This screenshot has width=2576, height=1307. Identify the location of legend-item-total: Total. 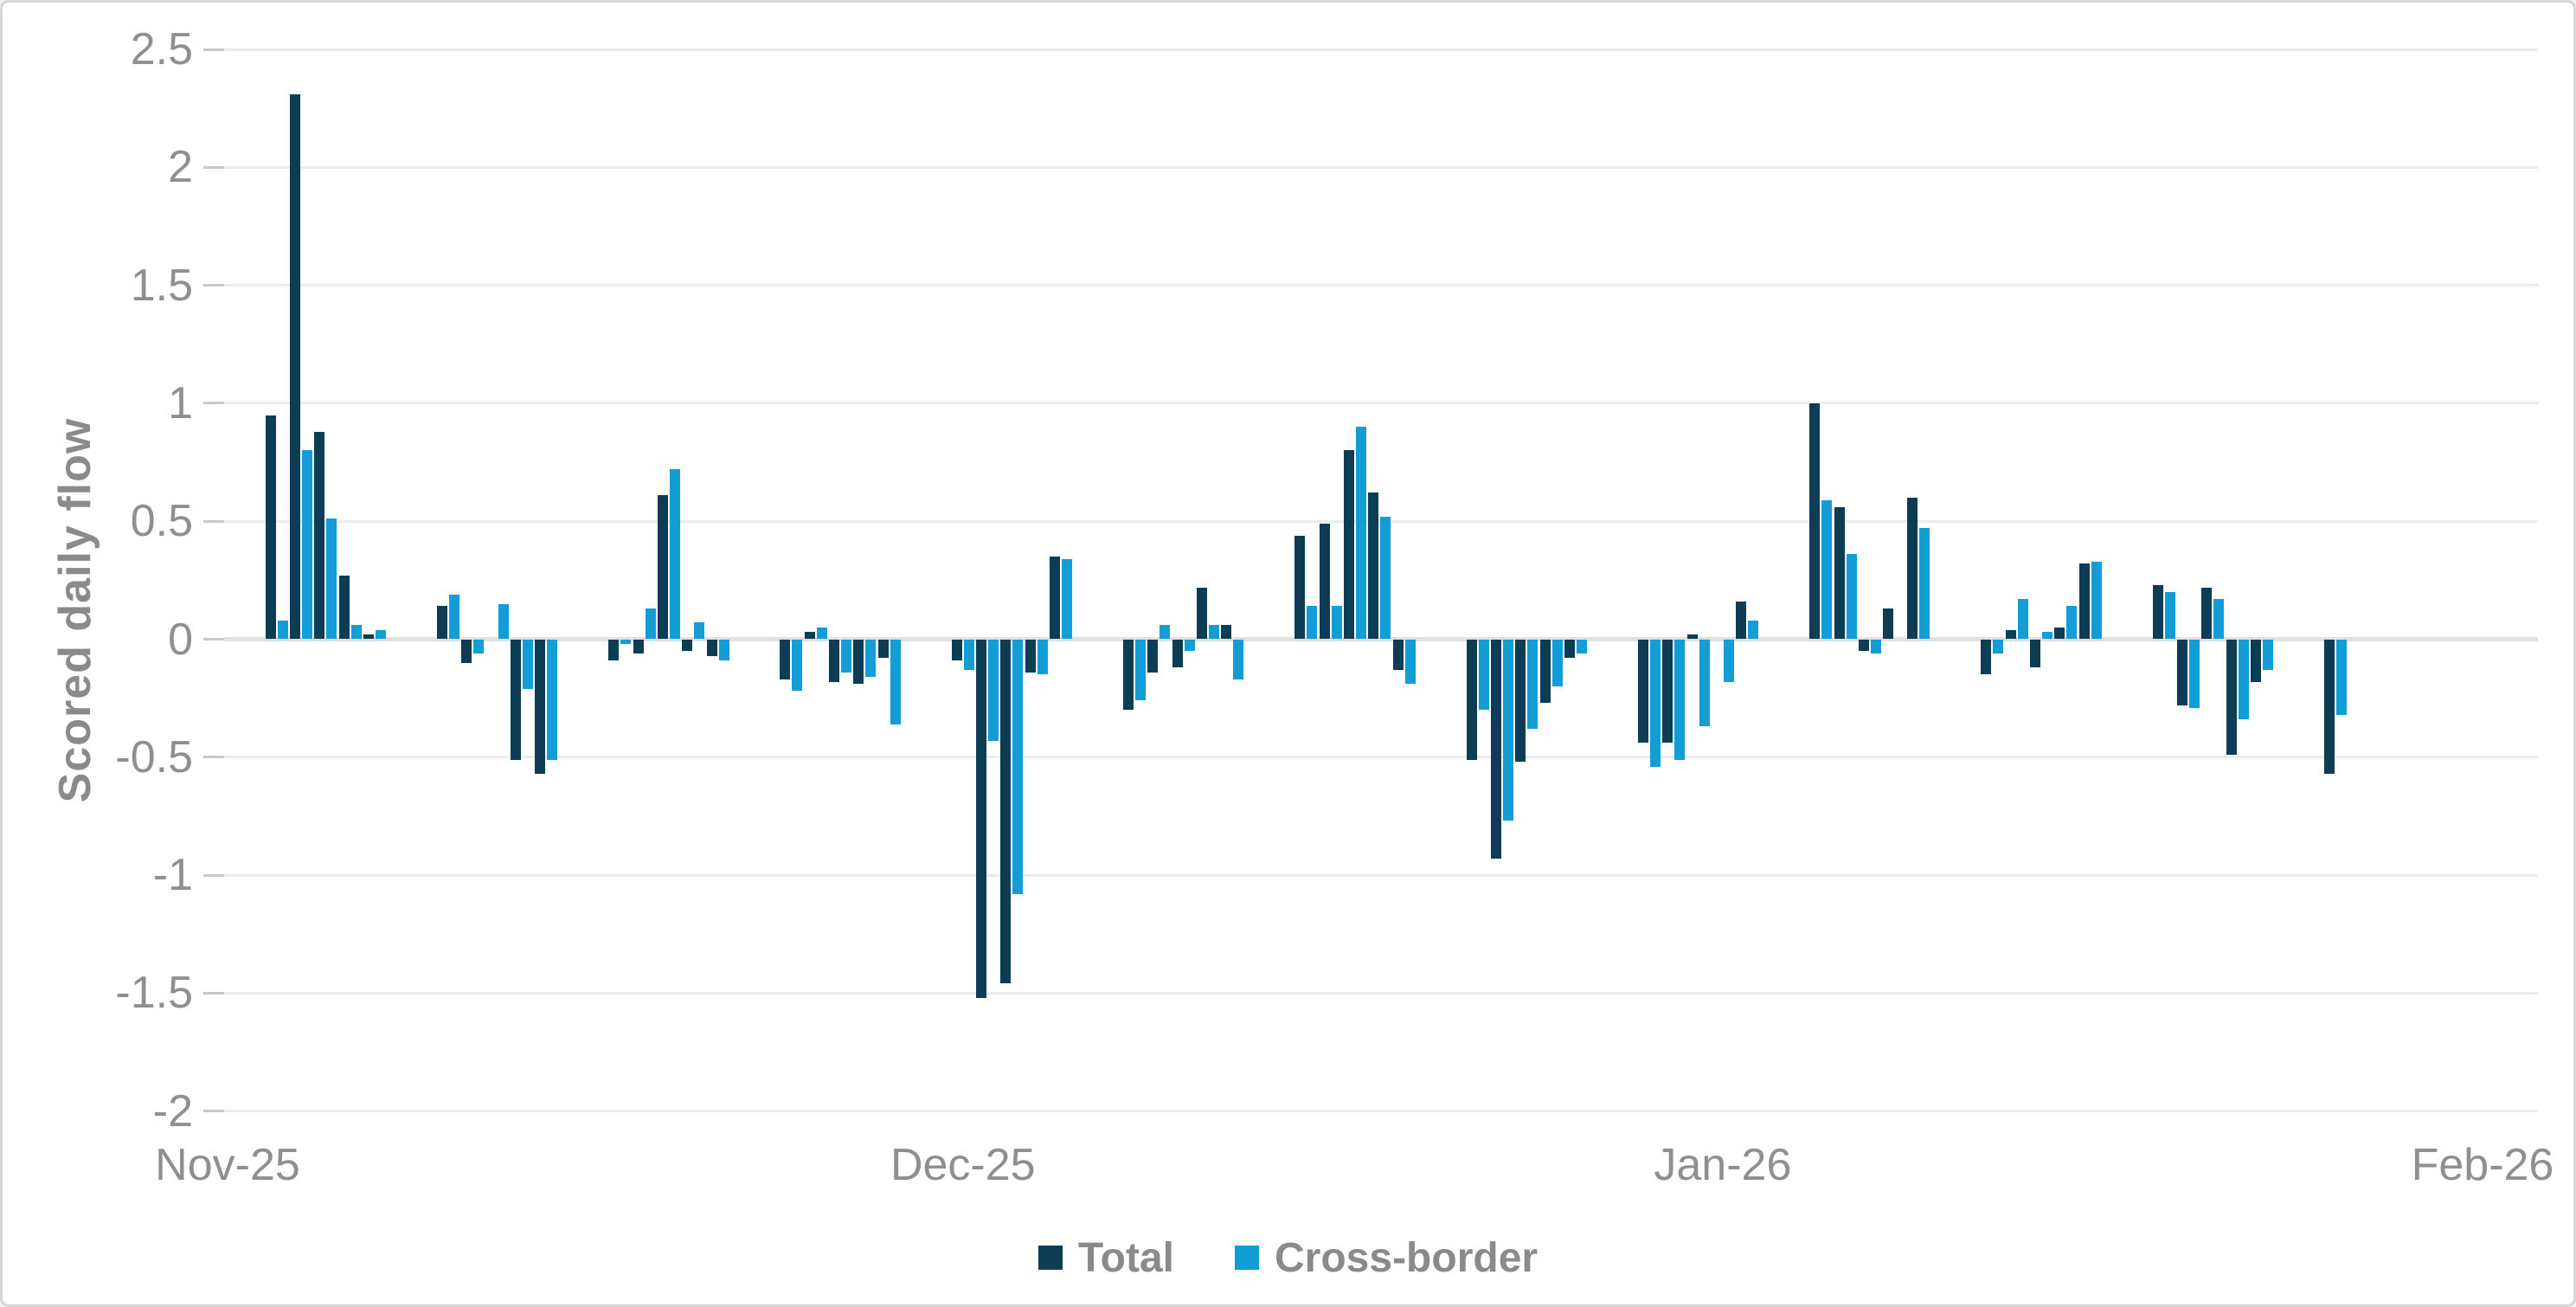
(1106, 1258).